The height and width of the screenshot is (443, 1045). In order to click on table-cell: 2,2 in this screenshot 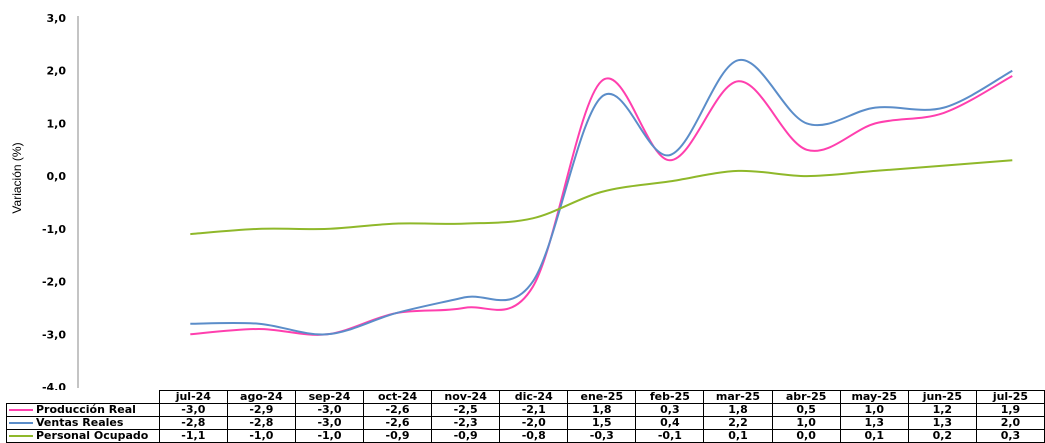, I will do `click(738, 423)`.